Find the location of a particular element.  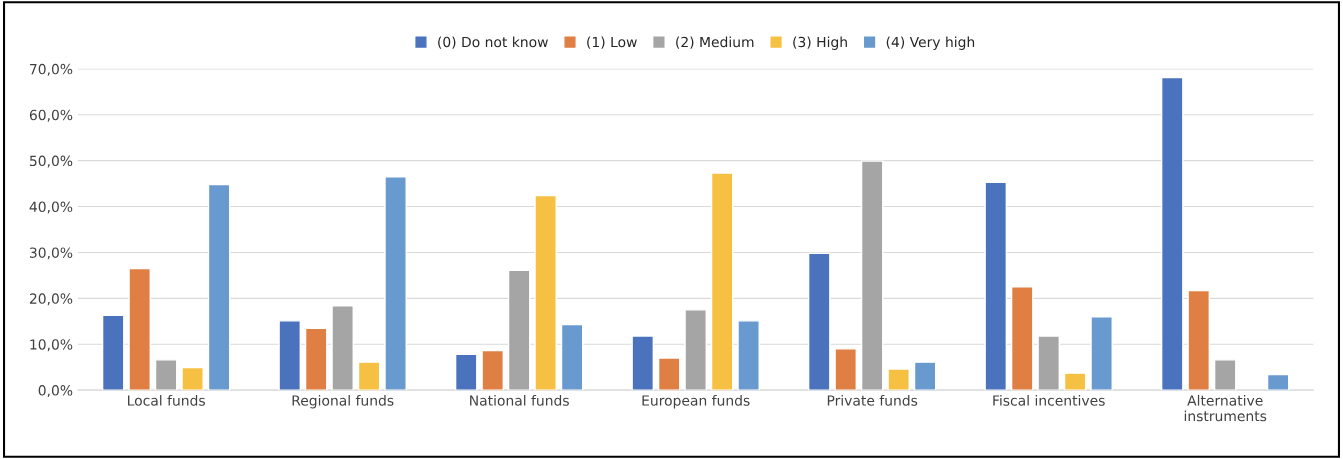

legend-label: (3) High is located at coordinates (820, 43).